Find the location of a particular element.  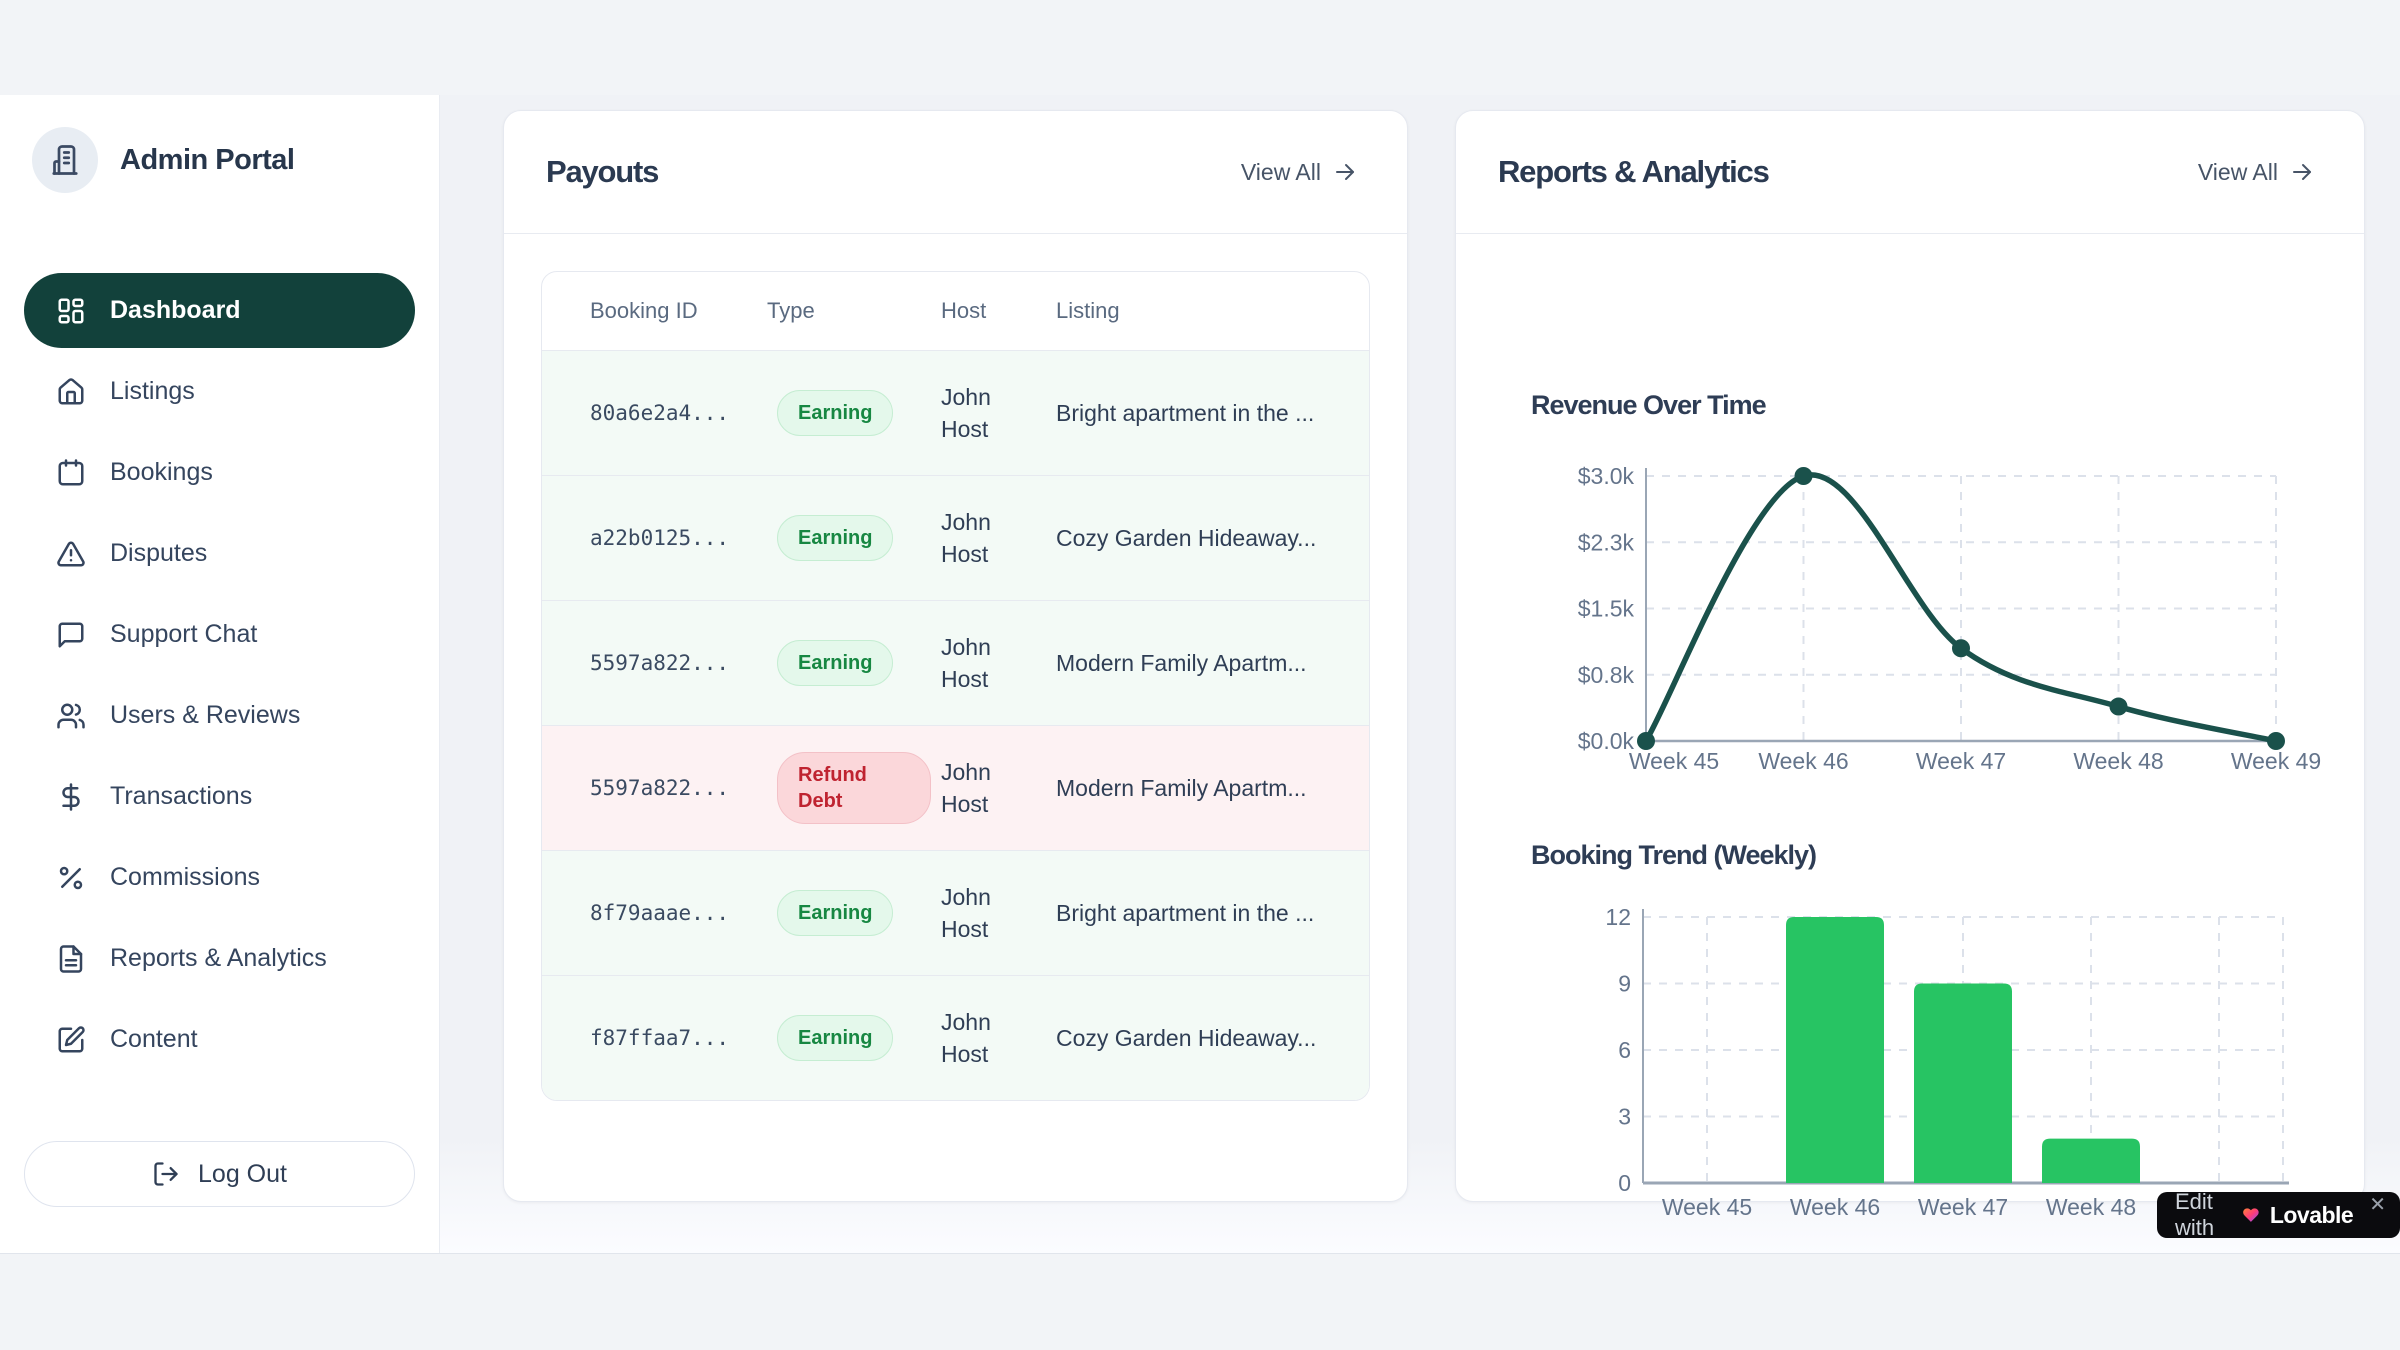

logout-label: Log Out is located at coordinates (242, 1173).